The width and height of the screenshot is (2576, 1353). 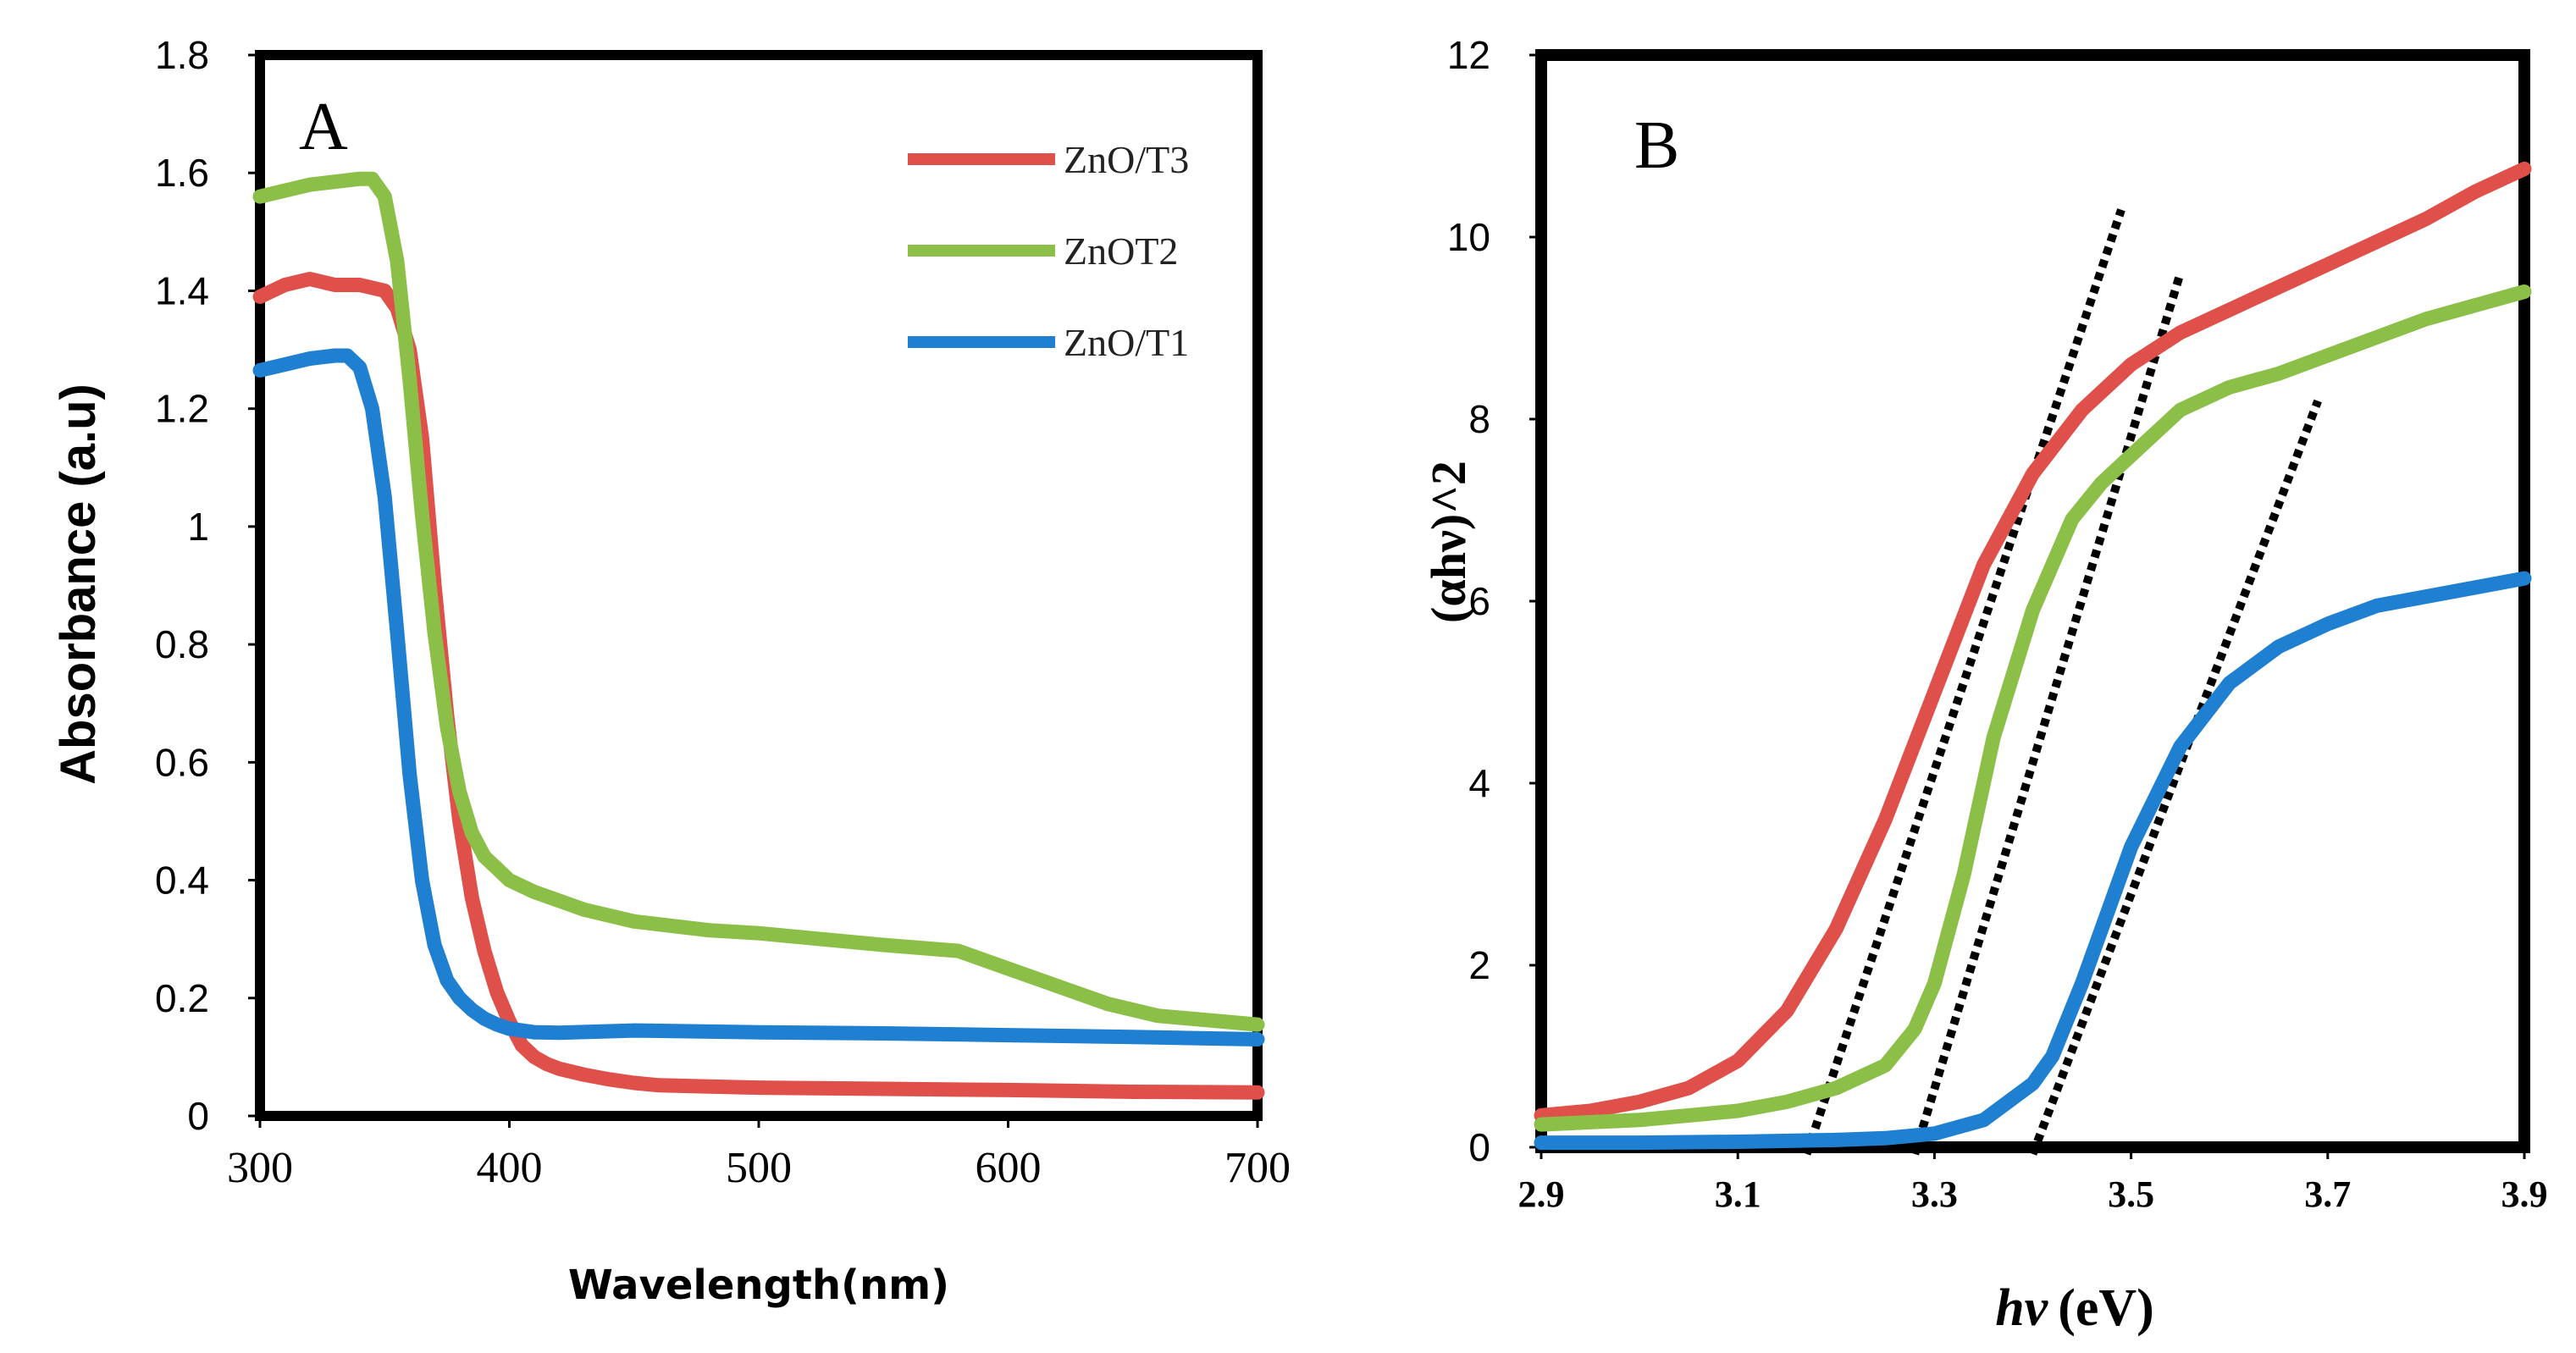 I want to click on panel-b-y-tick-label: 10, so click(x=1468, y=237).